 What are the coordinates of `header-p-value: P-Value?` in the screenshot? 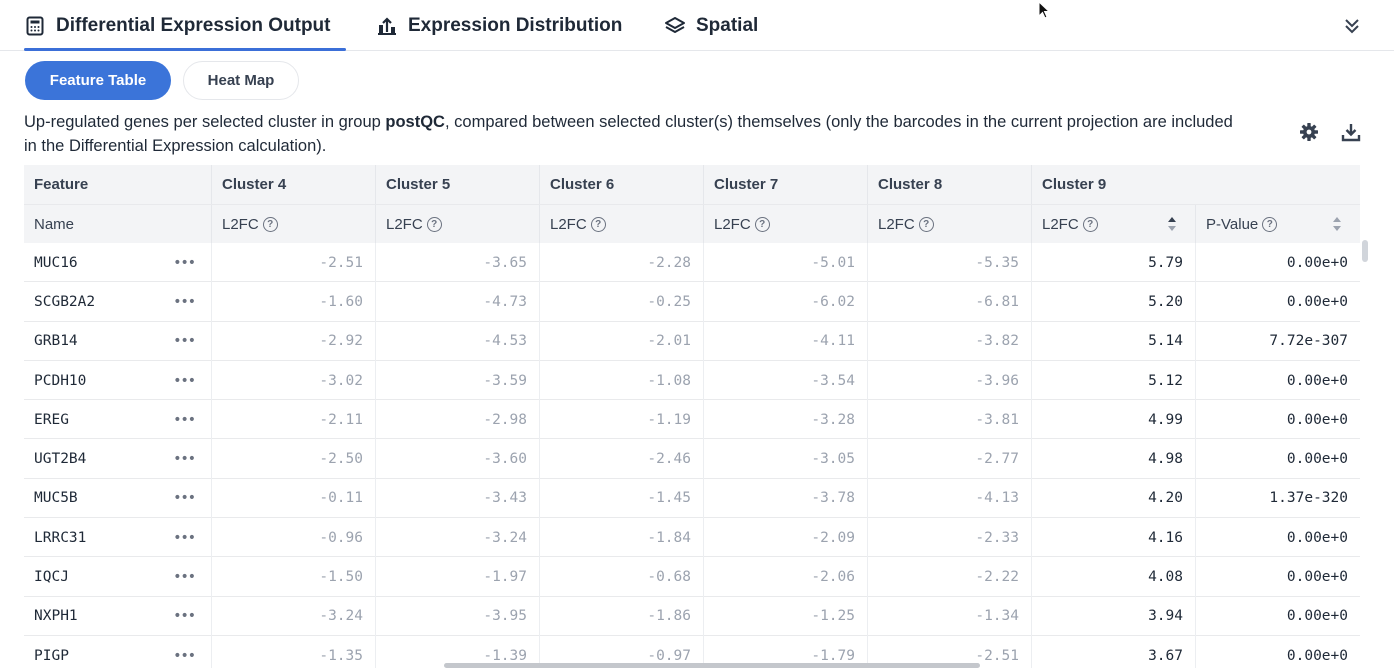 It's located at (1278, 224).